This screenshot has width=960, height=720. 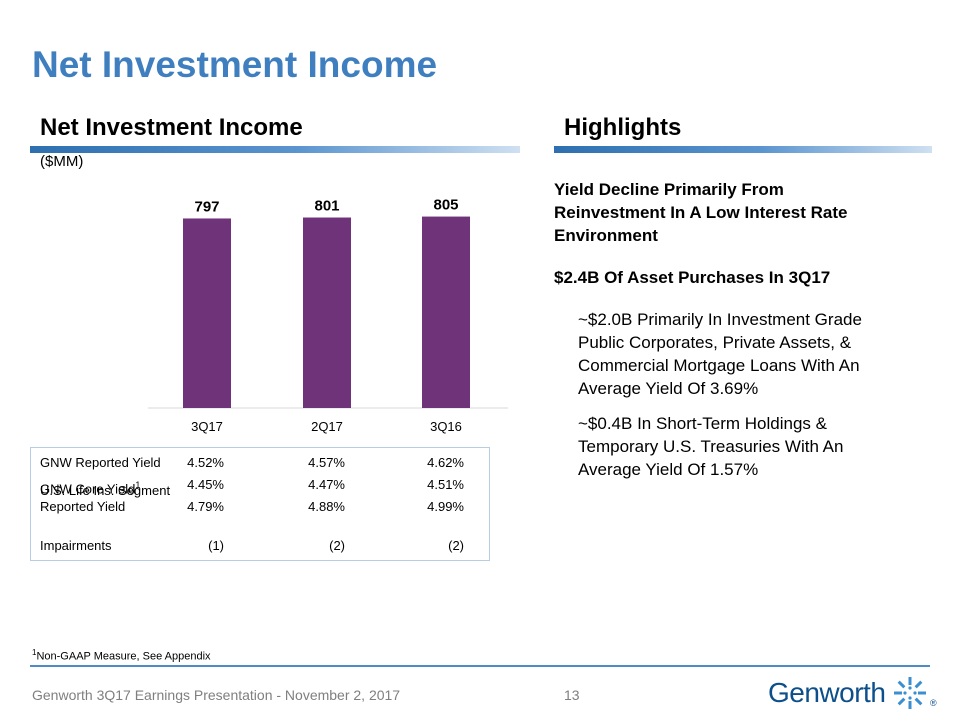 What do you see at coordinates (743, 149) in the screenshot?
I see `right-section-rule` at bounding box center [743, 149].